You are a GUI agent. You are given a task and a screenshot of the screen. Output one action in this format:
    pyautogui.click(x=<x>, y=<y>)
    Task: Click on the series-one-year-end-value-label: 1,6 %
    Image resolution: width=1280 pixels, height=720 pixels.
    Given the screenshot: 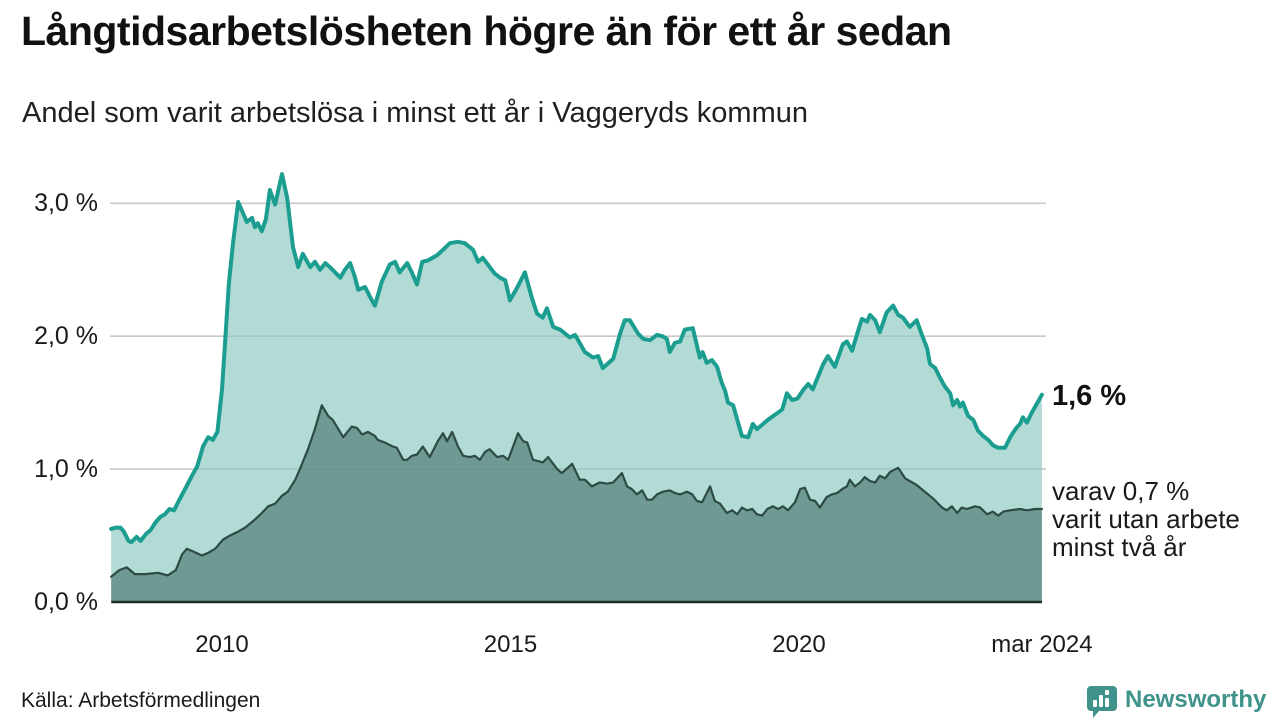 What is the action you would take?
    pyautogui.click(x=1089, y=396)
    